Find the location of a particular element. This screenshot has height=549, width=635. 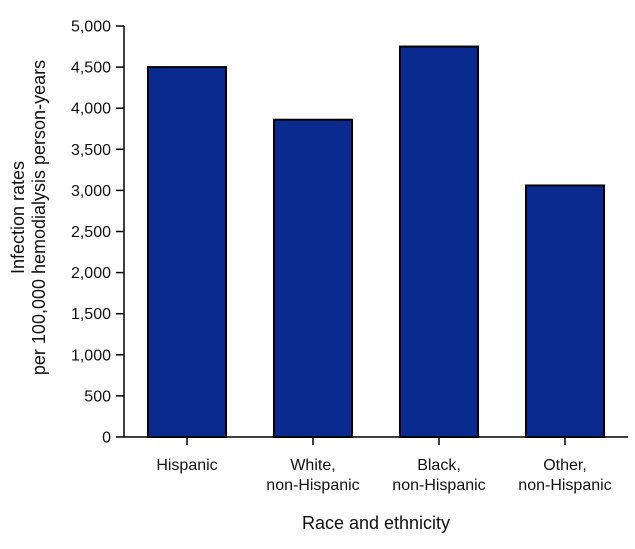

x-tick-label: Black, non-Hispanic is located at coordinates (438, 475).